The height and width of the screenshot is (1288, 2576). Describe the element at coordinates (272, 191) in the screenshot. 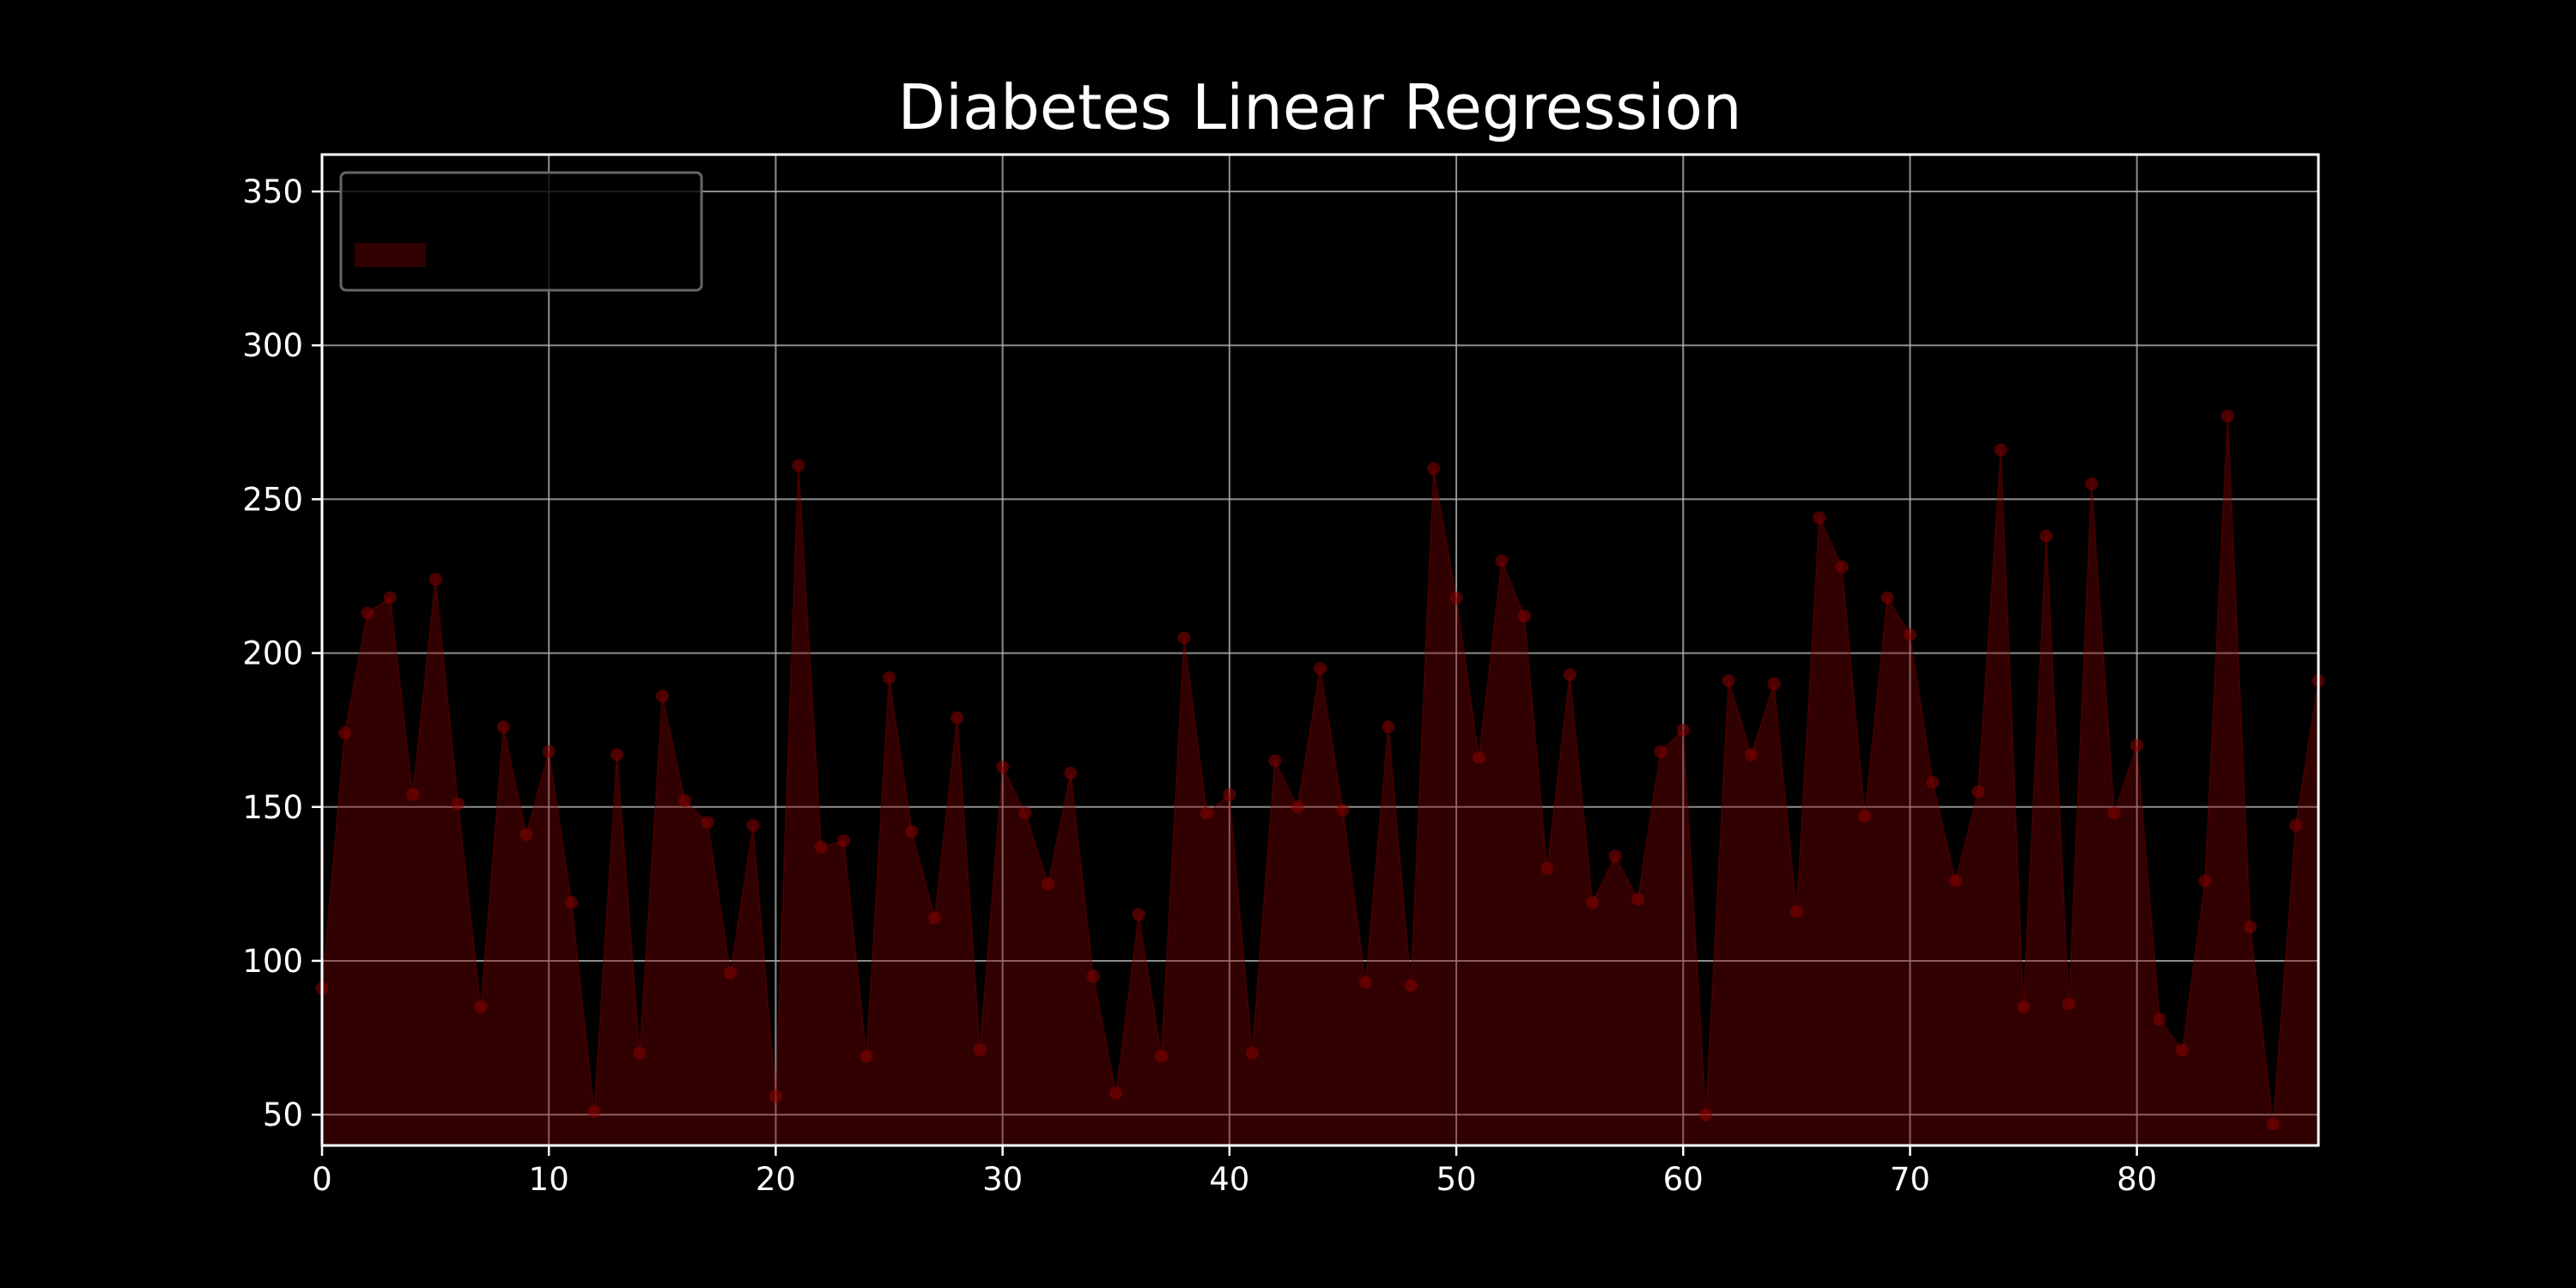

I see `y-tick-label: 350` at that location.